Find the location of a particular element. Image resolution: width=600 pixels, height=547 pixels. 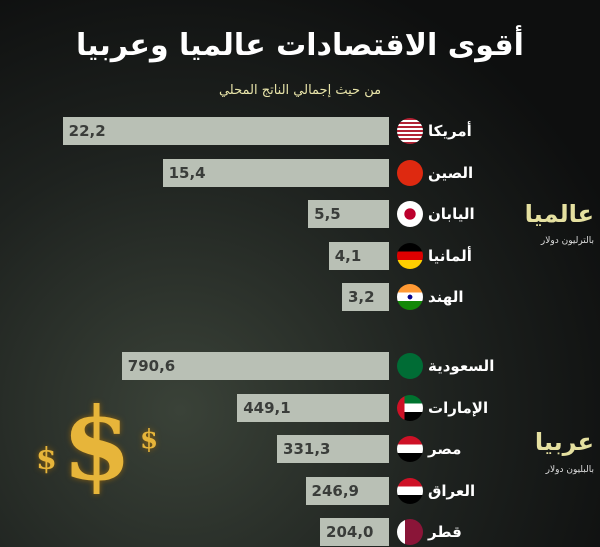

flag-sa-icon is located at coordinates (410, 366).